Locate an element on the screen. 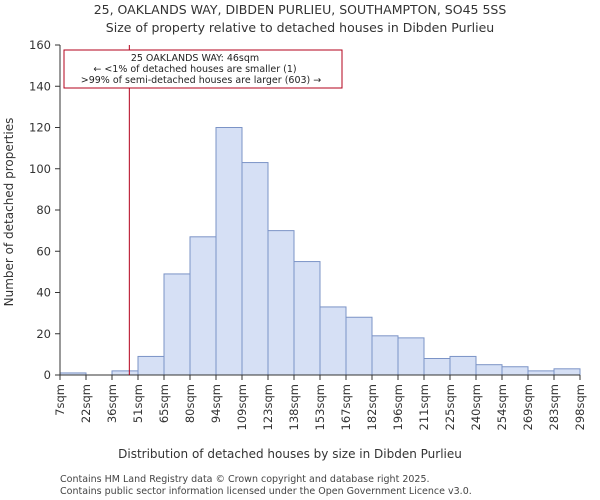  y-tick-label: 60 is located at coordinates (43, 251).